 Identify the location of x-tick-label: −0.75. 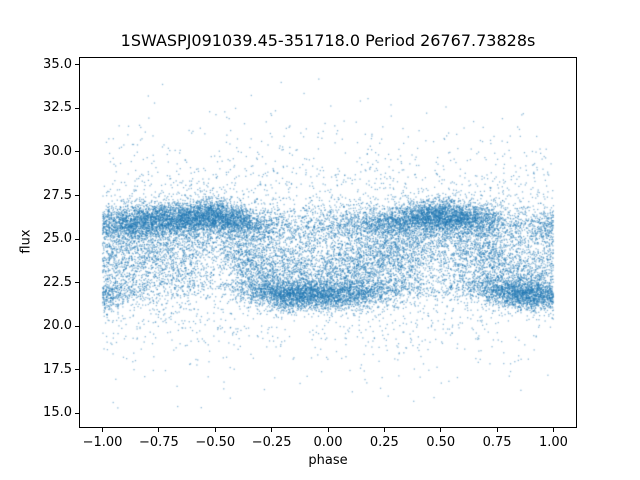
(158, 442).